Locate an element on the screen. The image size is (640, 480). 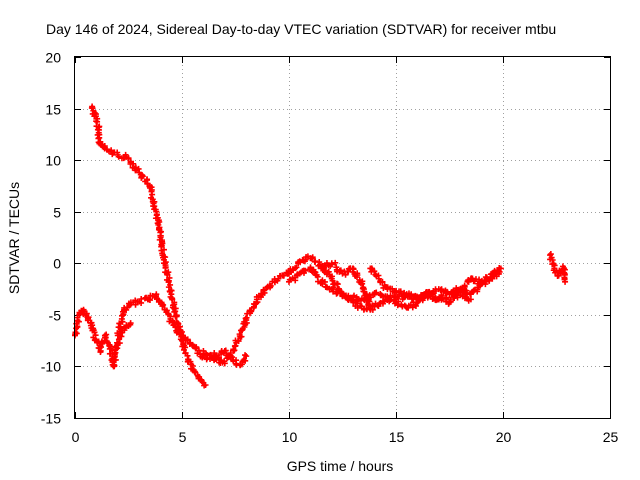
x-tick-label: 20 is located at coordinates (504, 437).